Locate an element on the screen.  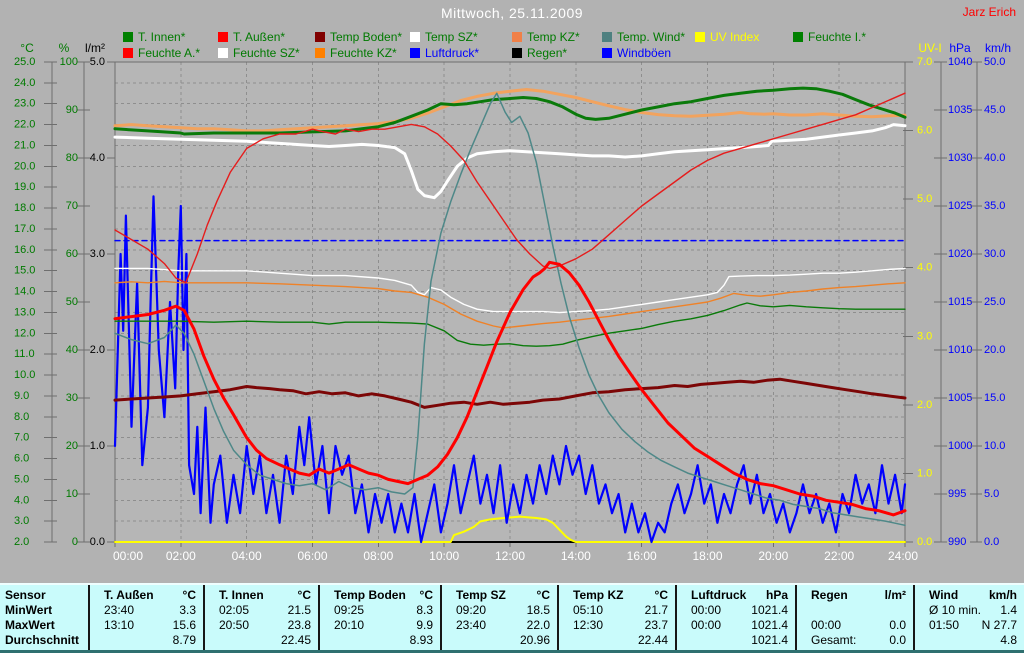
axis-tick-label-hpa: 990 is located at coordinates (957, 542).